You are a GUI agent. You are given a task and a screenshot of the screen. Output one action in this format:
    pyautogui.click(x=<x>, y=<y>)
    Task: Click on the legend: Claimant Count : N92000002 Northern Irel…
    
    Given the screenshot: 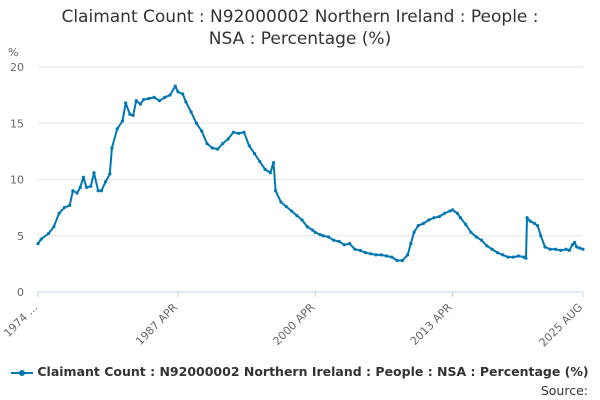 What is the action you would take?
    pyautogui.click(x=300, y=371)
    